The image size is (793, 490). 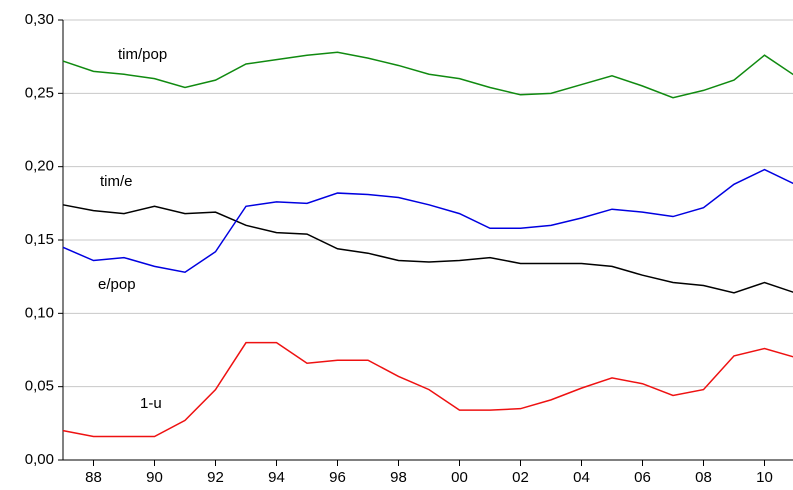 I want to click on x-tick-label: 98, so click(x=398, y=477).